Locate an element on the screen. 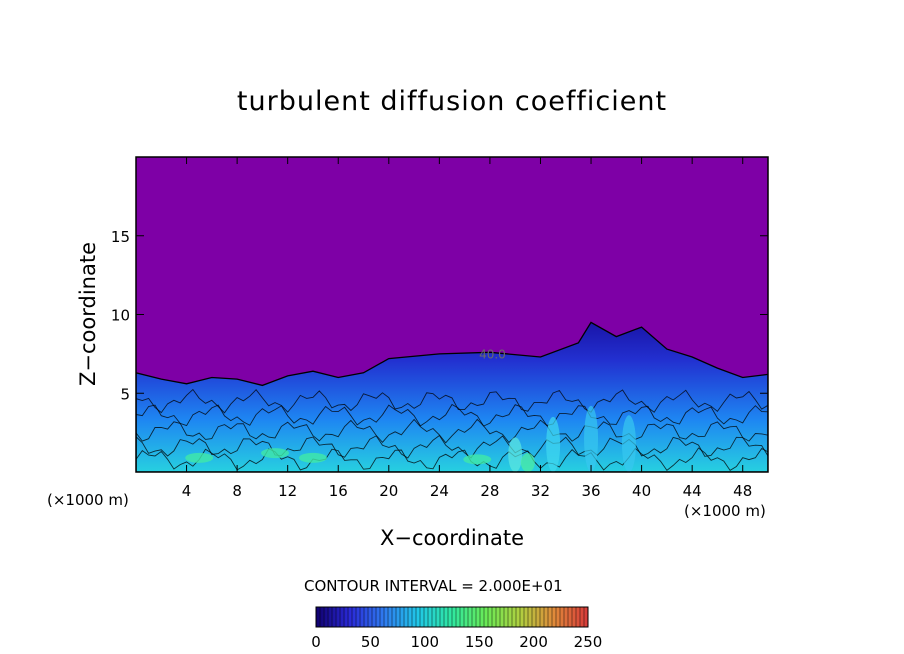 The height and width of the screenshot is (654, 904). x-tick-label: 20 is located at coordinates (388, 491).